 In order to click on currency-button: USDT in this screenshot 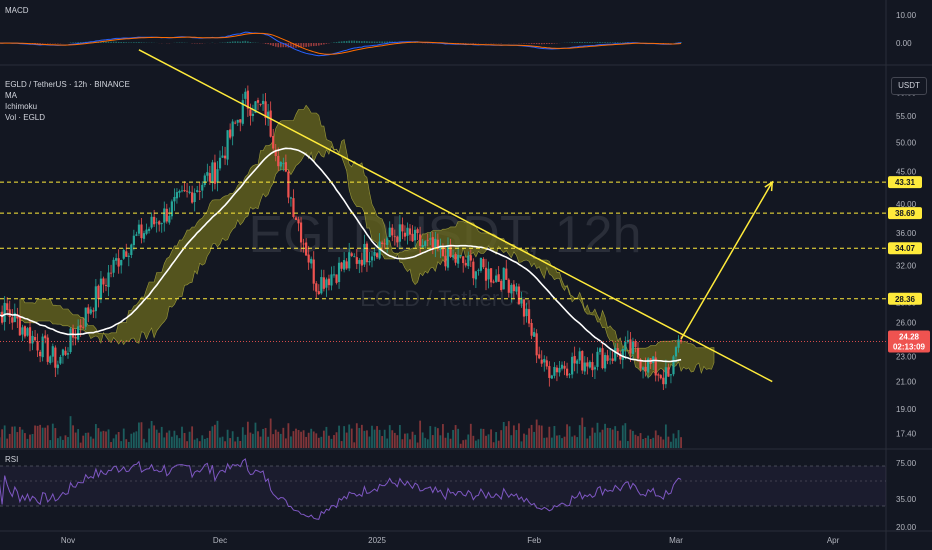, I will do `click(909, 86)`.